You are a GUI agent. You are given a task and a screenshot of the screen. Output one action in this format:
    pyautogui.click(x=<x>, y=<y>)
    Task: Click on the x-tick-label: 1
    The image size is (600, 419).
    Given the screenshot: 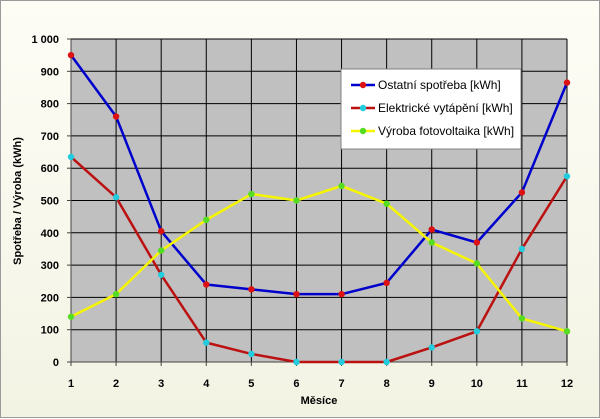 What is the action you would take?
    pyautogui.click(x=71, y=384)
    